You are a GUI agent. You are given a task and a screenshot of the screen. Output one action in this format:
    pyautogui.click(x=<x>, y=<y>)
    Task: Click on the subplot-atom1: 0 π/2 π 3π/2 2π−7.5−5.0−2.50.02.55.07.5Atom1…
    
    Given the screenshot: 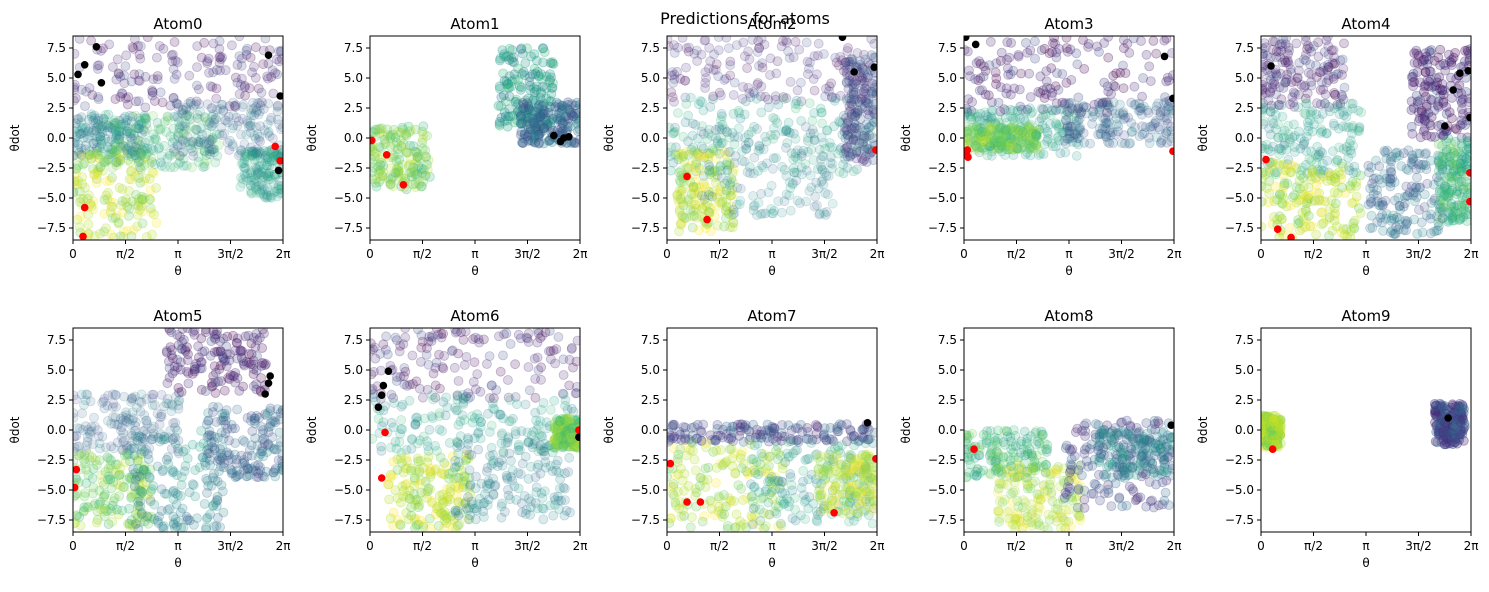 What is the action you would take?
    pyautogui.click(x=446, y=146)
    